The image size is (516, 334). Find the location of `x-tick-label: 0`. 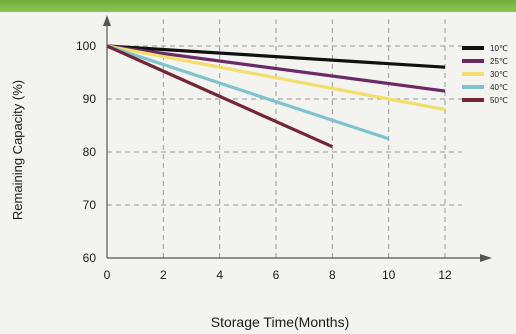

x-tick-label: 0 is located at coordinates (107, 275).